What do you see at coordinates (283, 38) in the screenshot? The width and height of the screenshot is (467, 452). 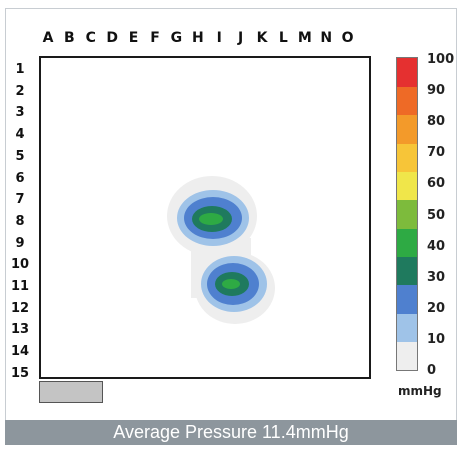 I see `column-label-l: L` at bounding box center [283, 38].